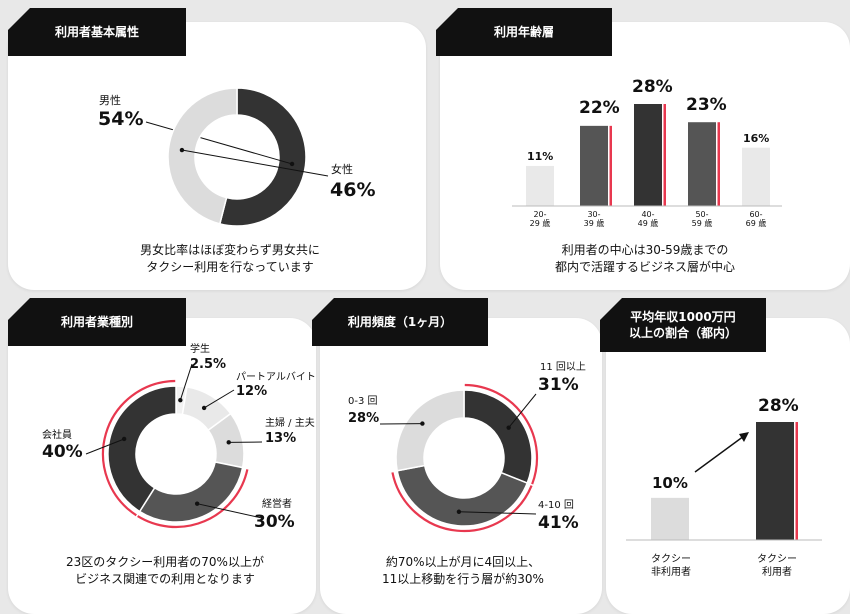  I want to click on frequency-11plus-value: 31%, so click(558, 385).